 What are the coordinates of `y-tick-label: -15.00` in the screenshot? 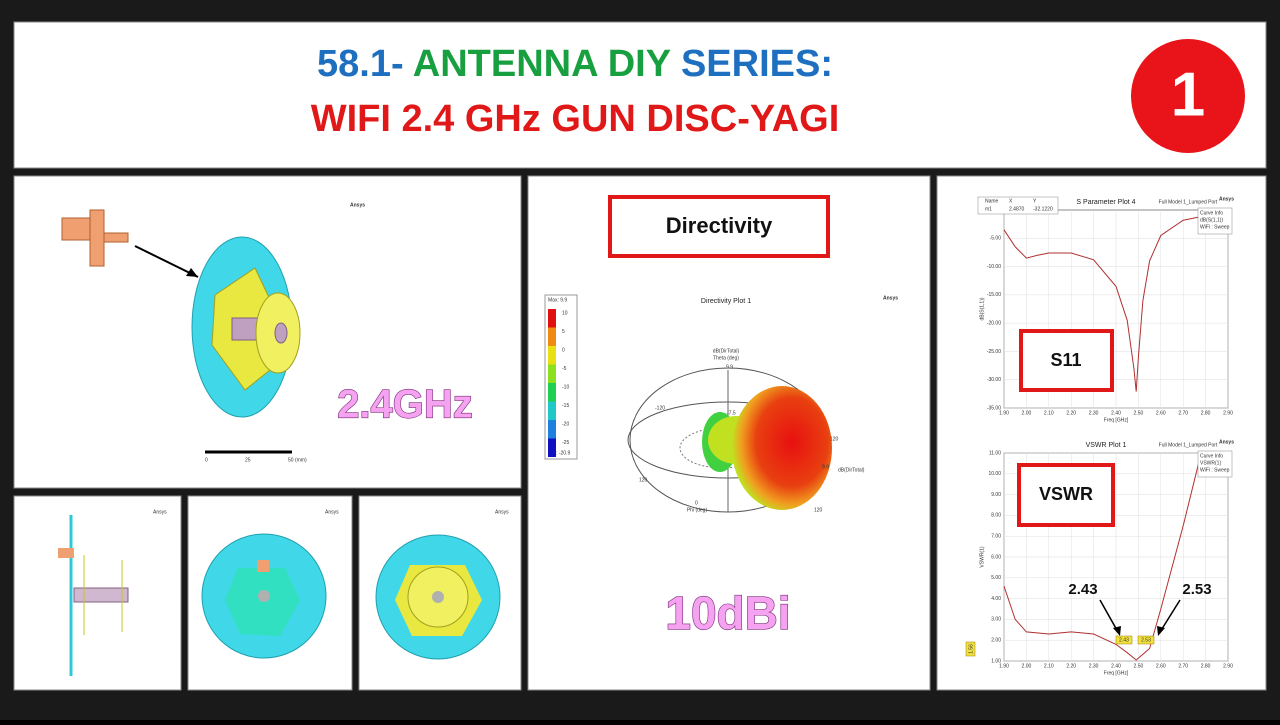 It's located at (994, 295).